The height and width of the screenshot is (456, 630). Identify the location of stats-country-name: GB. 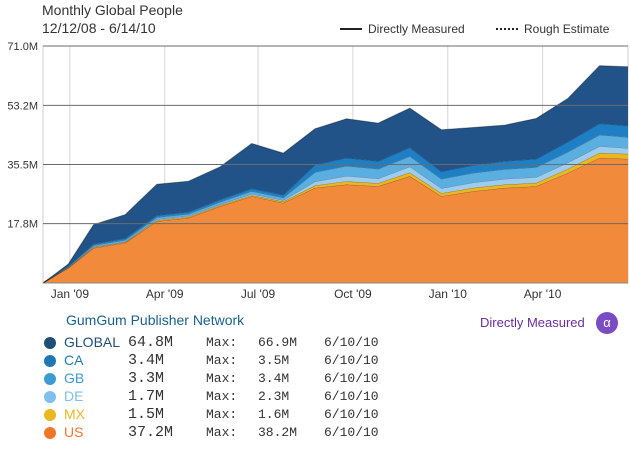
(74, 378).